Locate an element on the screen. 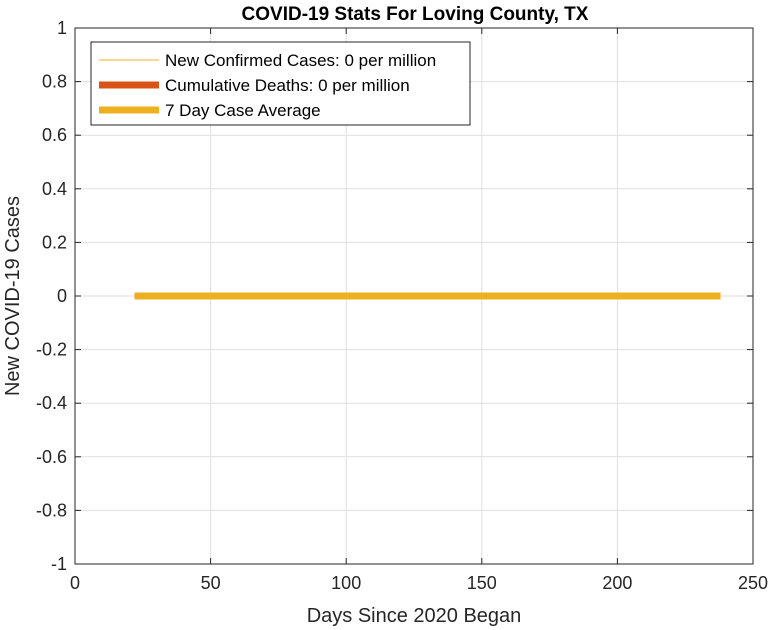  x-tick-label: 250 is located at coordinates (753, 583).